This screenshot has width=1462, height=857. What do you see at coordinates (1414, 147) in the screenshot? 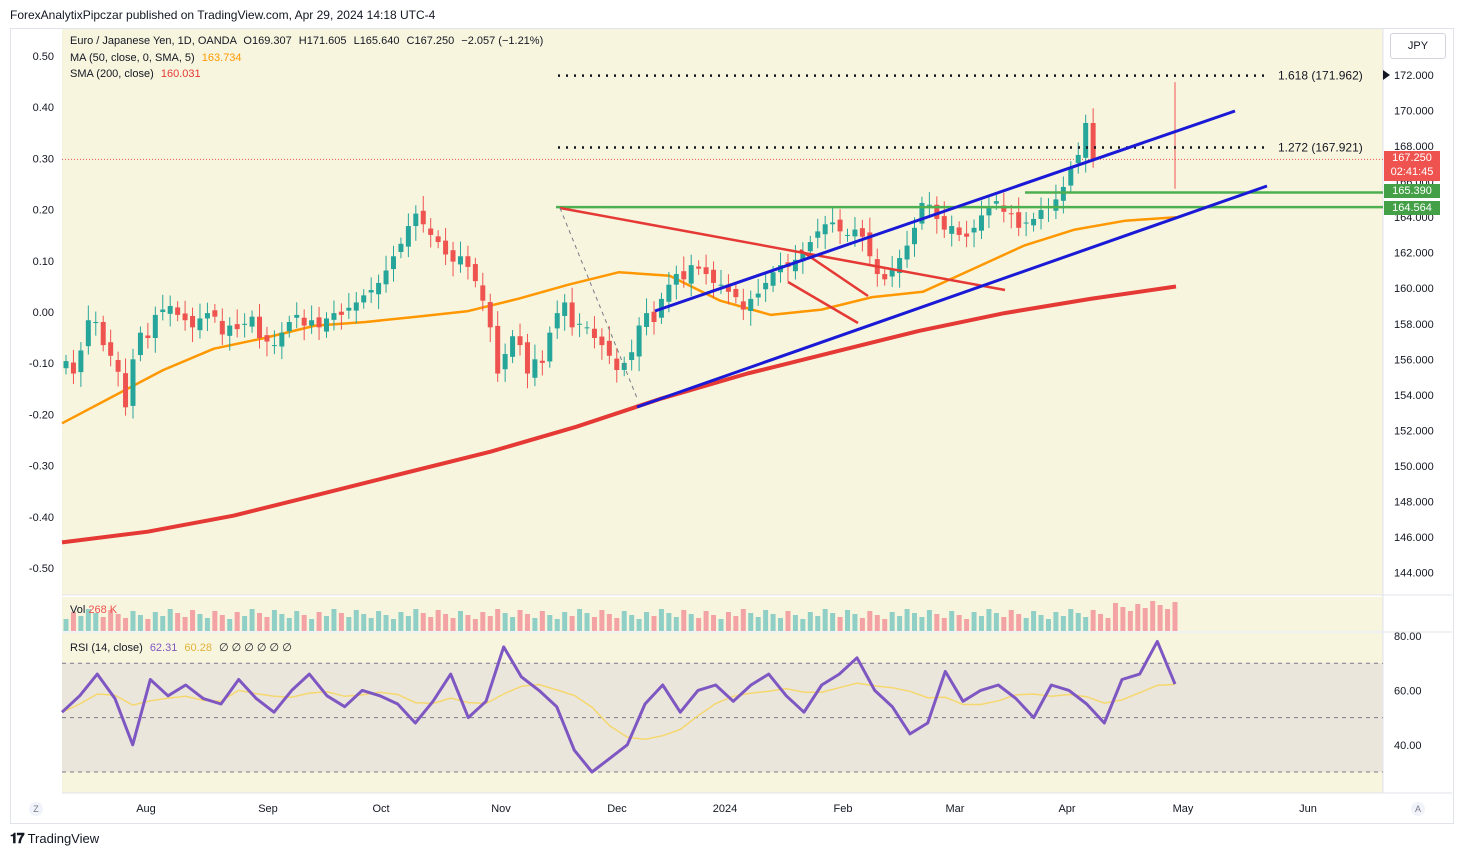
I see `price-tick-label: 168.000` at bounding box center [1414, 147].